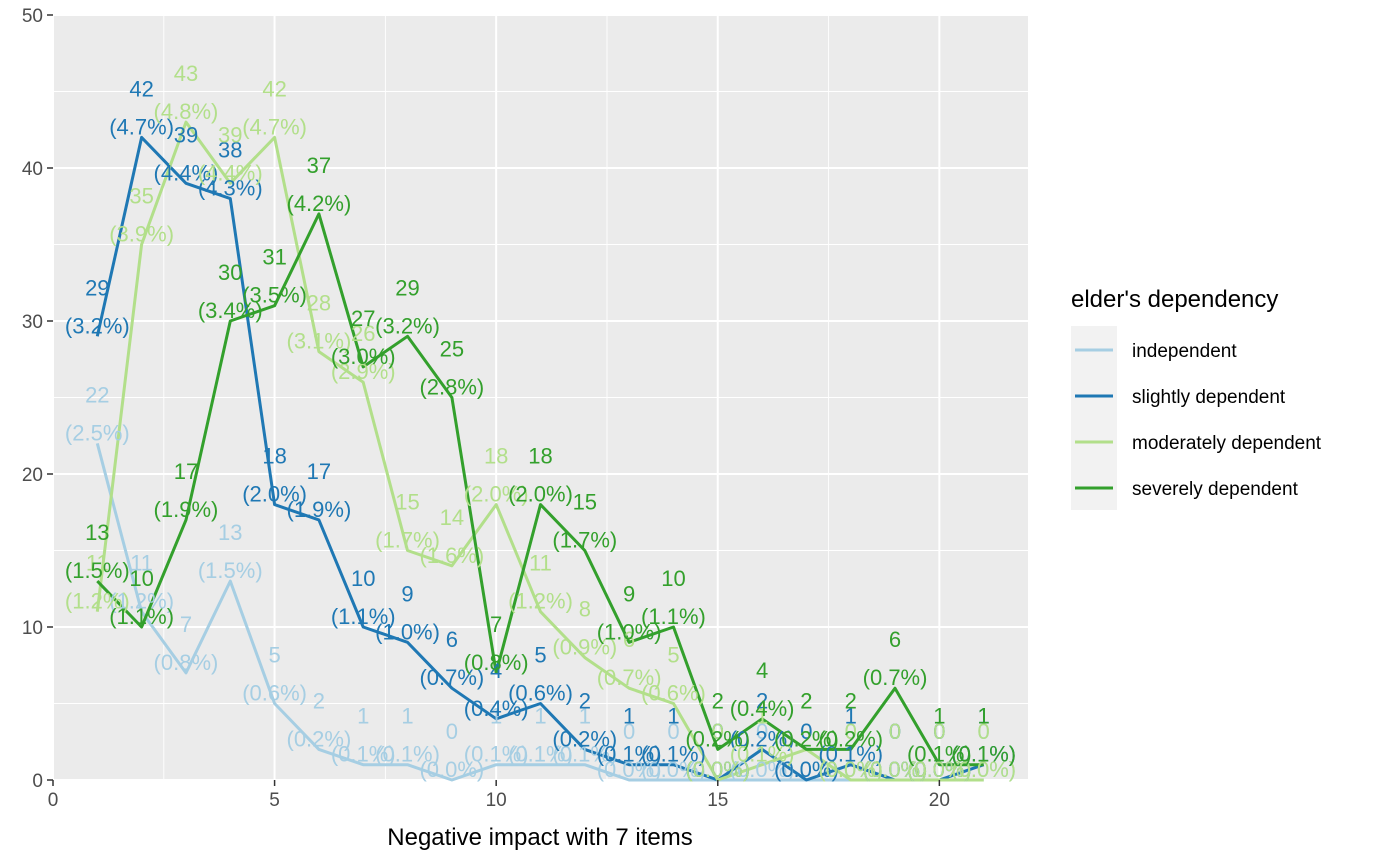  I want to click on data-label-percent: (0.6%), so click(673, 693).